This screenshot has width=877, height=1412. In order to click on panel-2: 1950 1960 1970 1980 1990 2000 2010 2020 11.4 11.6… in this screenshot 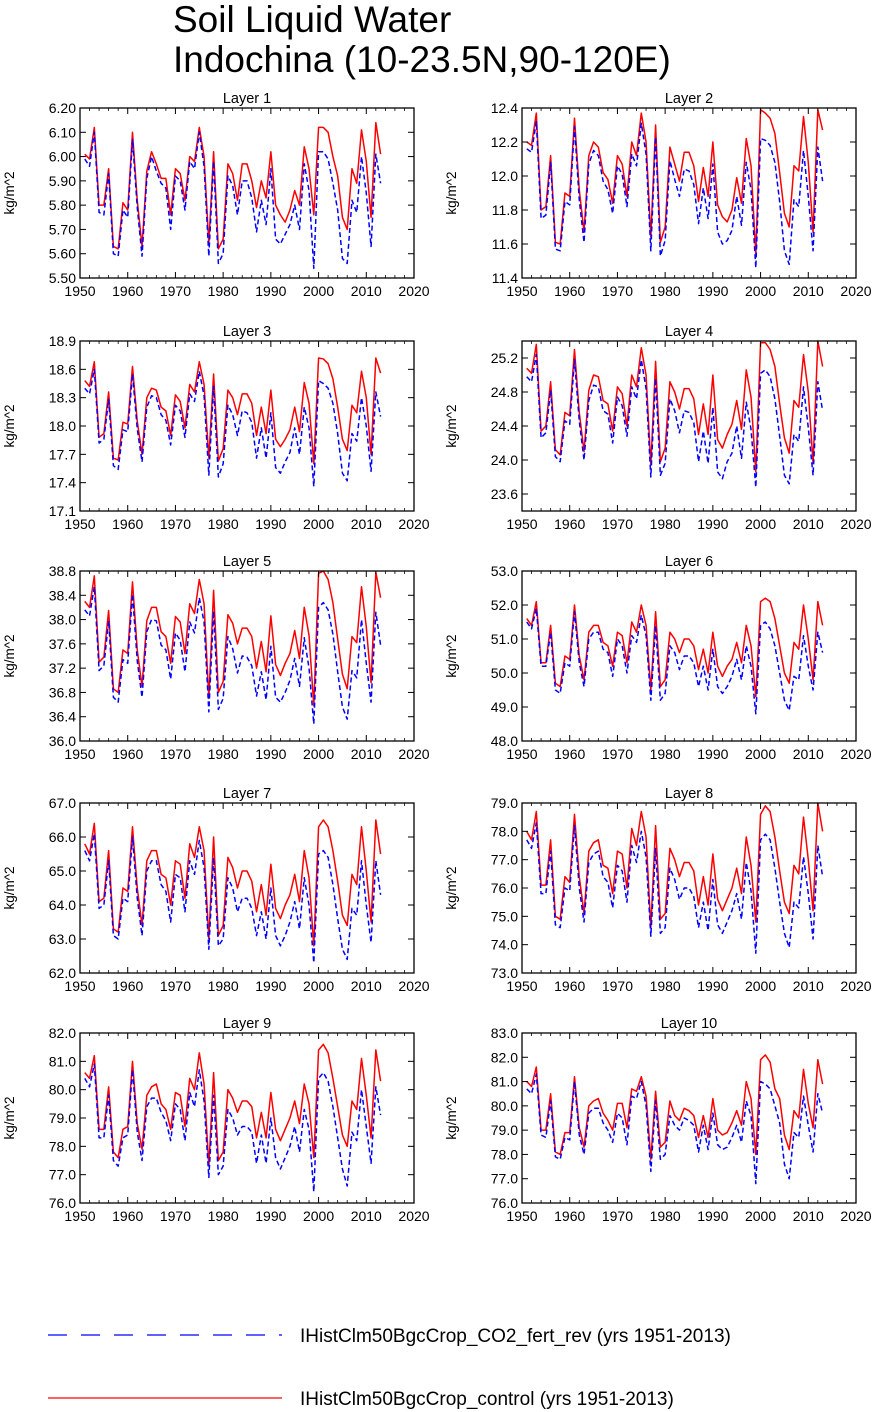, I will do `click(658, 195)`.